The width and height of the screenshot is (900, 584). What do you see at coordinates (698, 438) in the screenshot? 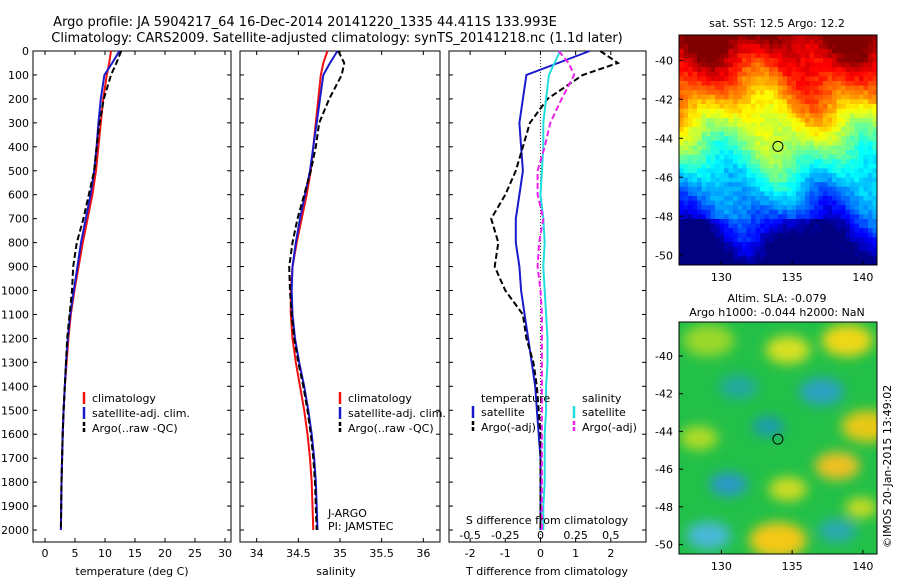
I see `sla-anomaly-blob` at bounding box center [698, 438].